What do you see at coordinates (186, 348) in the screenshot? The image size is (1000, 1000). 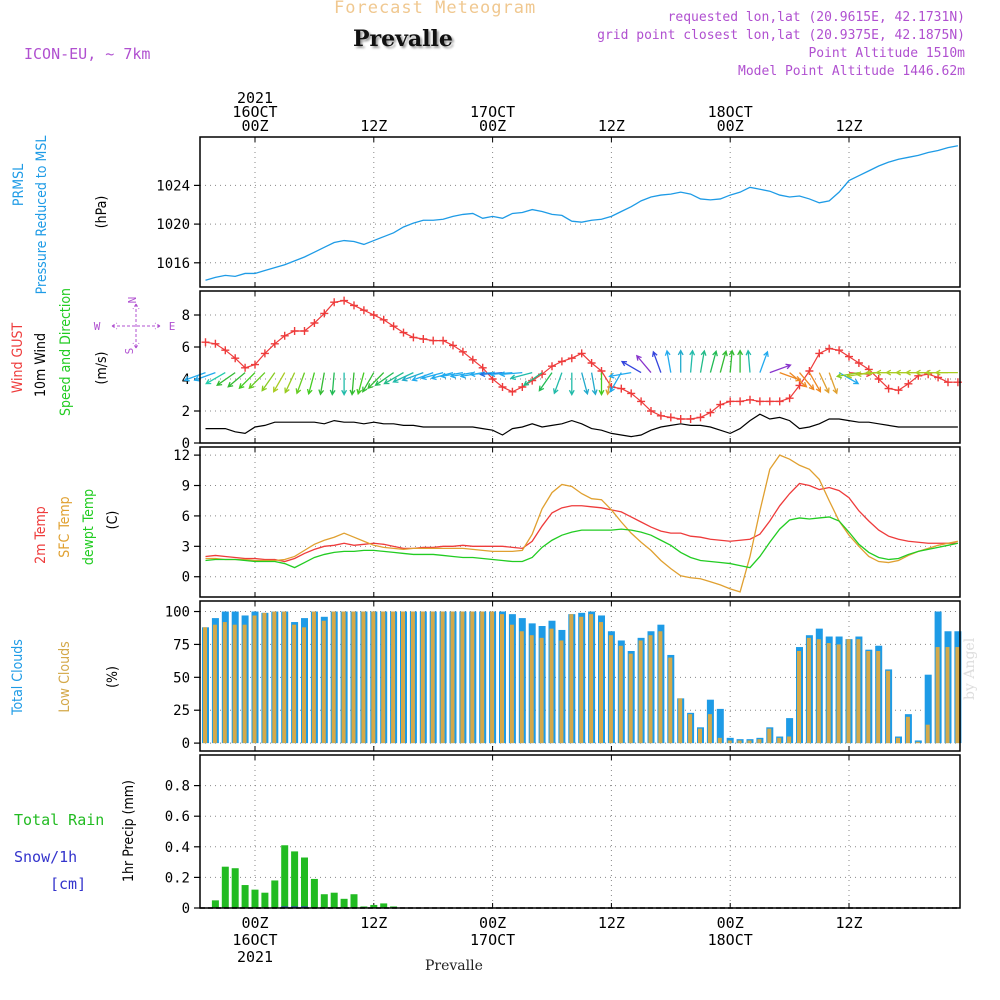 I see `y-tick-label: 6` at bounding box center [186, 348].